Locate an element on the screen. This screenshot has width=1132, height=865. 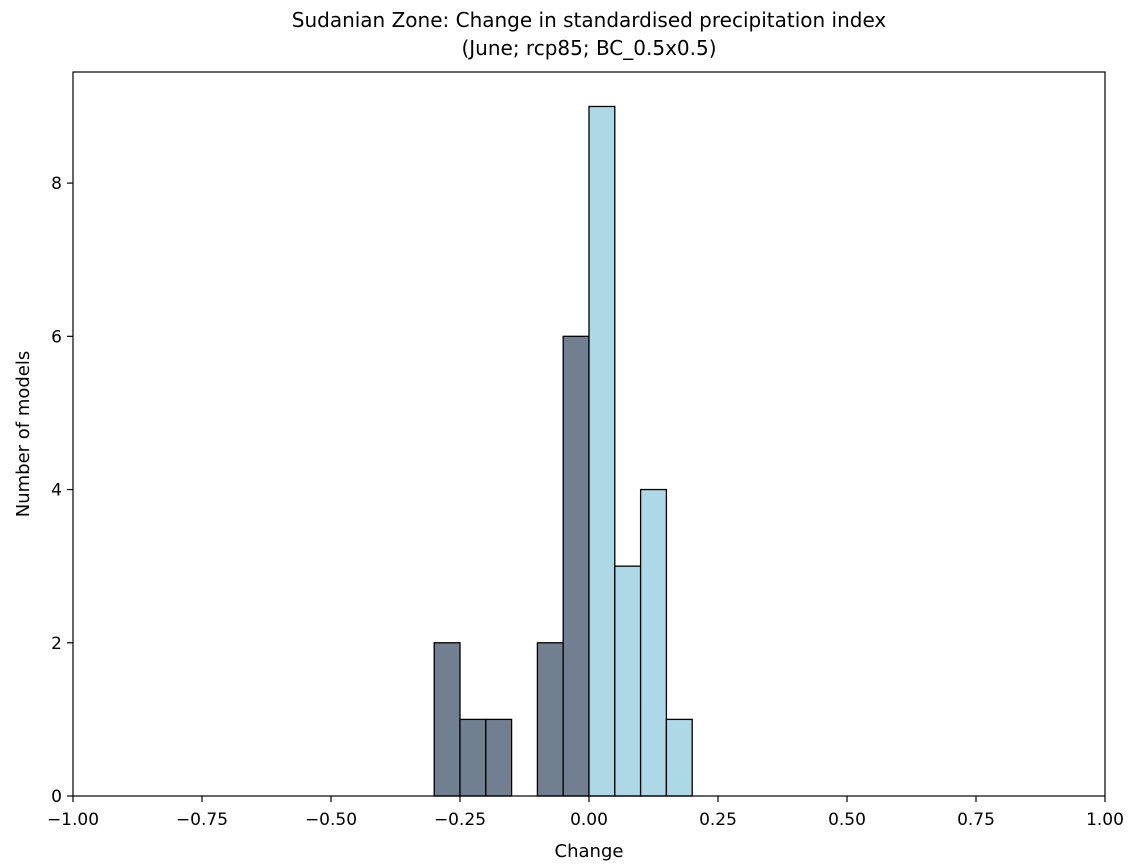
x-tick-label: −1.00 is located at coordinates (73, 820).